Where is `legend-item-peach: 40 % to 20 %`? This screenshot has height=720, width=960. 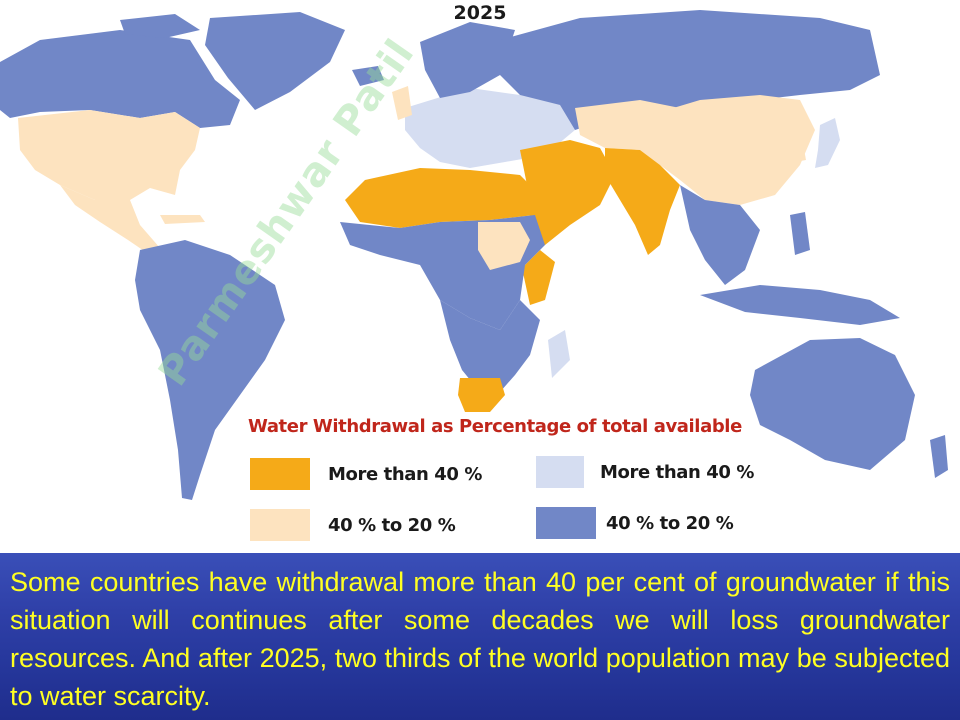
legend-item-peach: 40 % to 20 % is located at coordinates (353, 525).